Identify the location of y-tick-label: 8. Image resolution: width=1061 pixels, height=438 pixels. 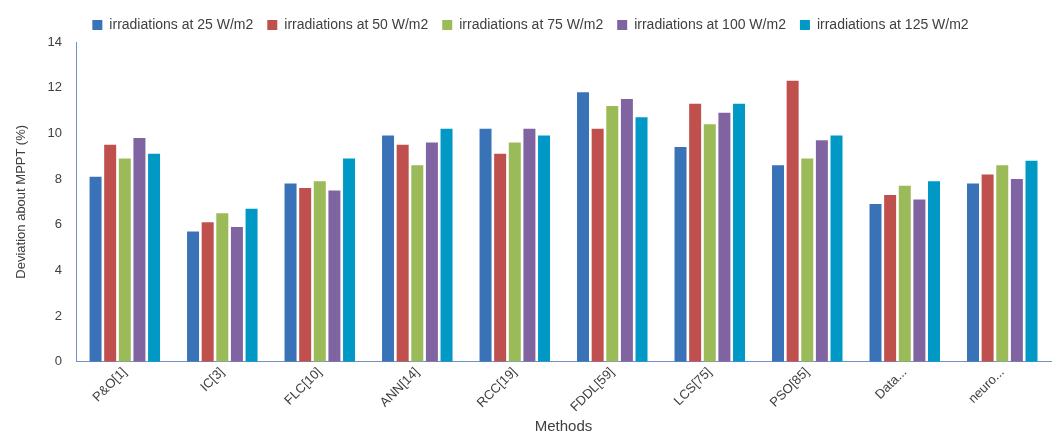
(58, 178).